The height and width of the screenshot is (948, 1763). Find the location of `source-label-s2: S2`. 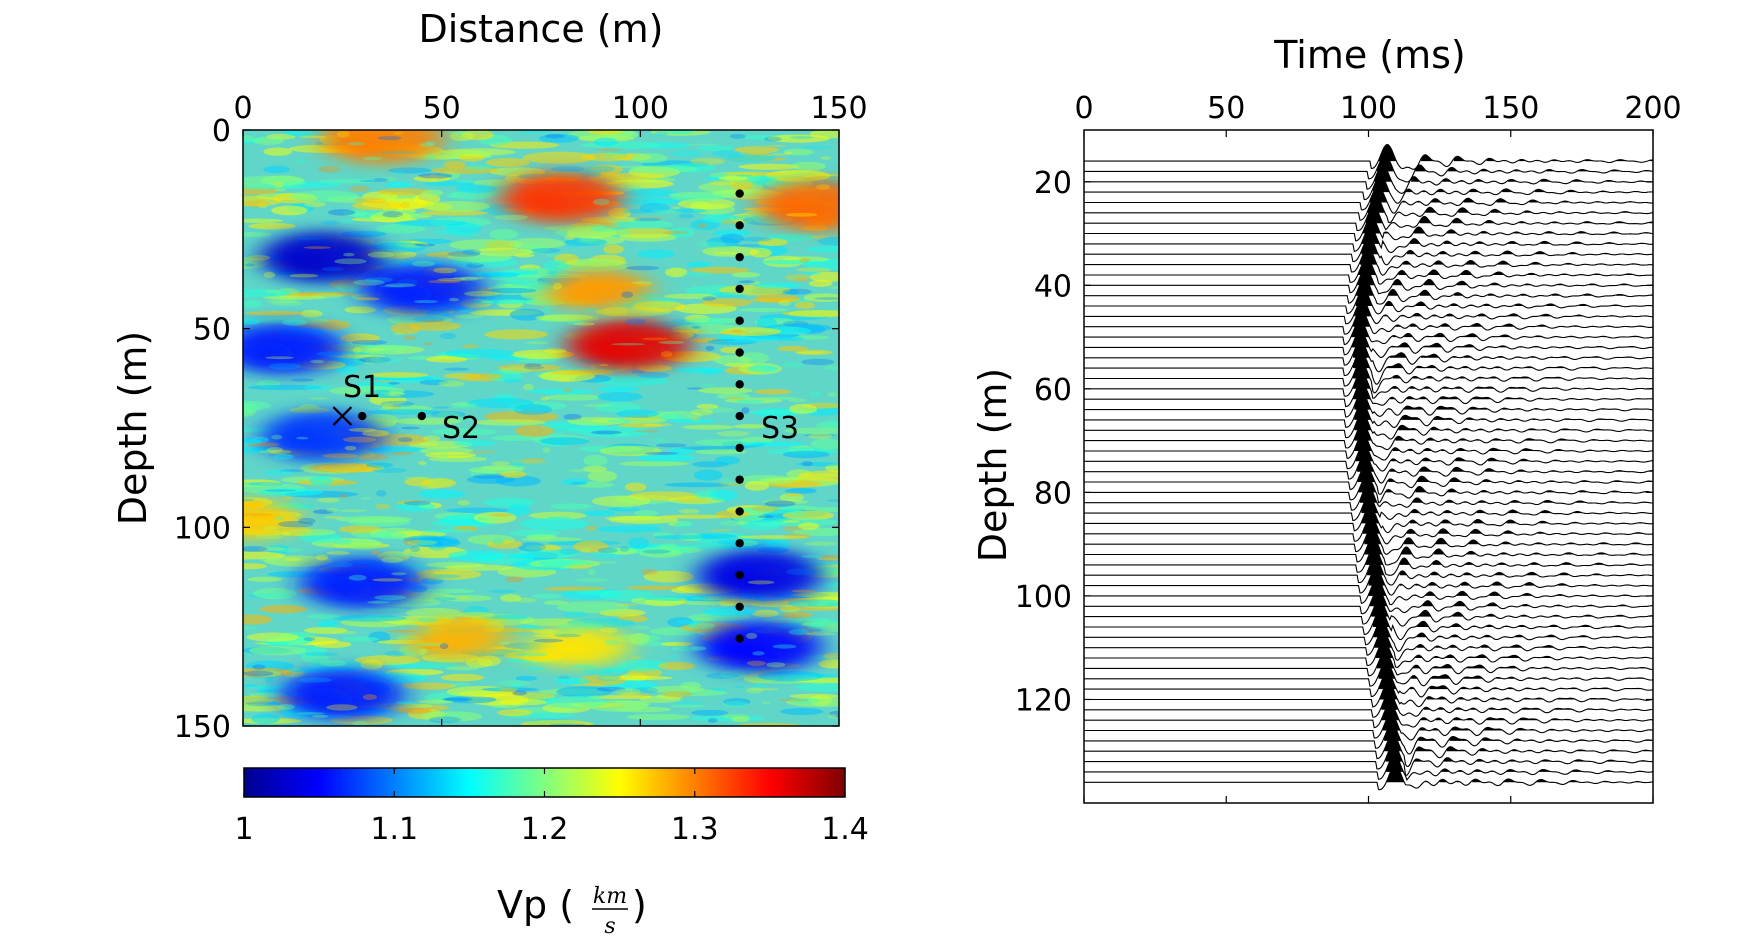

source-label-s2: S2 is located at coordinates (461, 428).